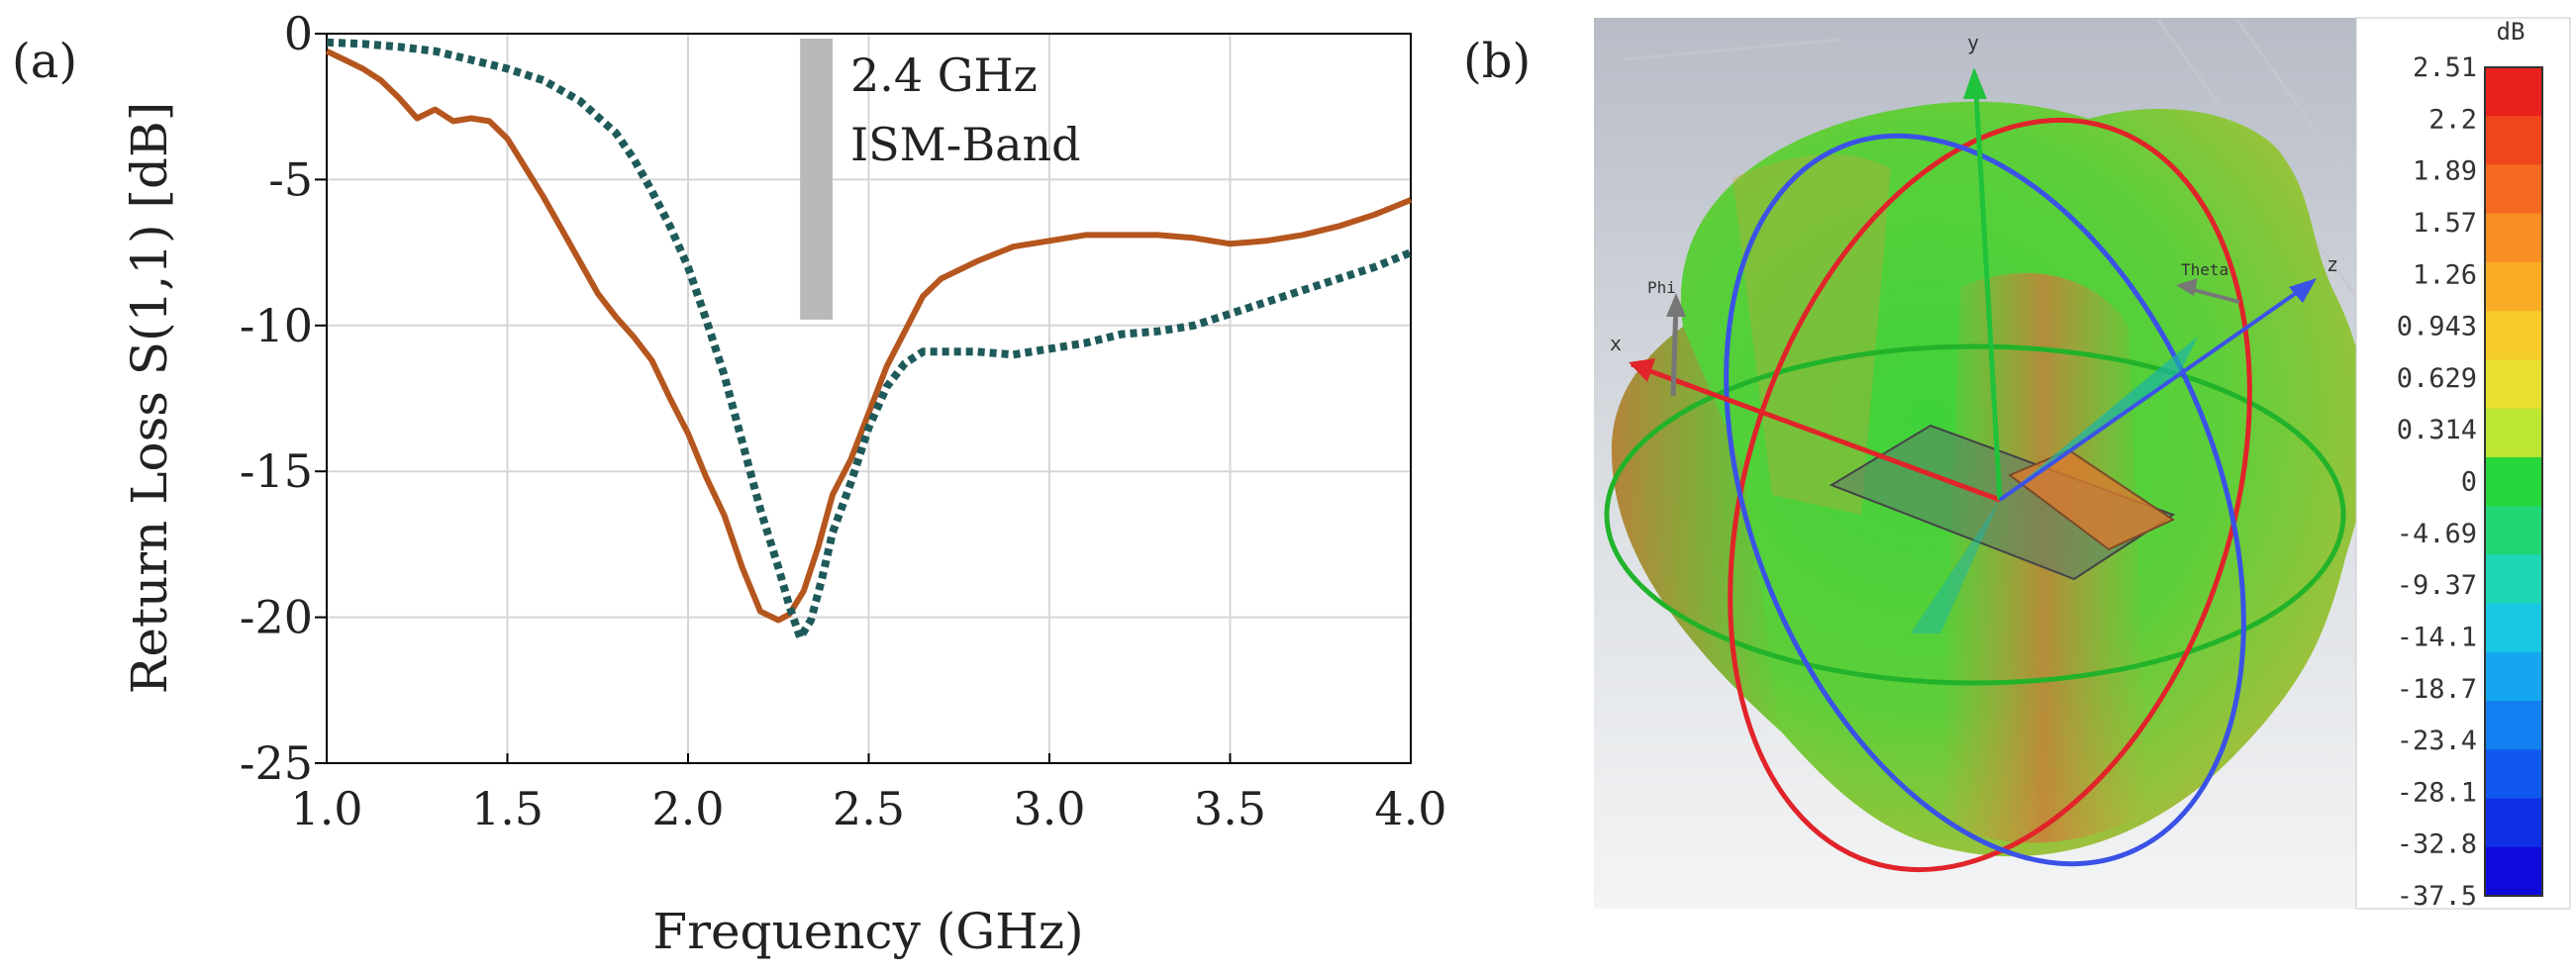  Describe the element at coordinates (2437, 327) in the screenshot. I see `colorbar-label: 0.943` at that location.